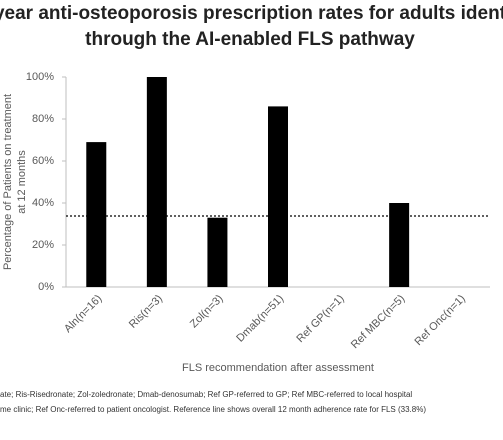 The height and width of the screenshot is (440, 503). I want to click on y-tick-label: 20%, so click(43, 245).